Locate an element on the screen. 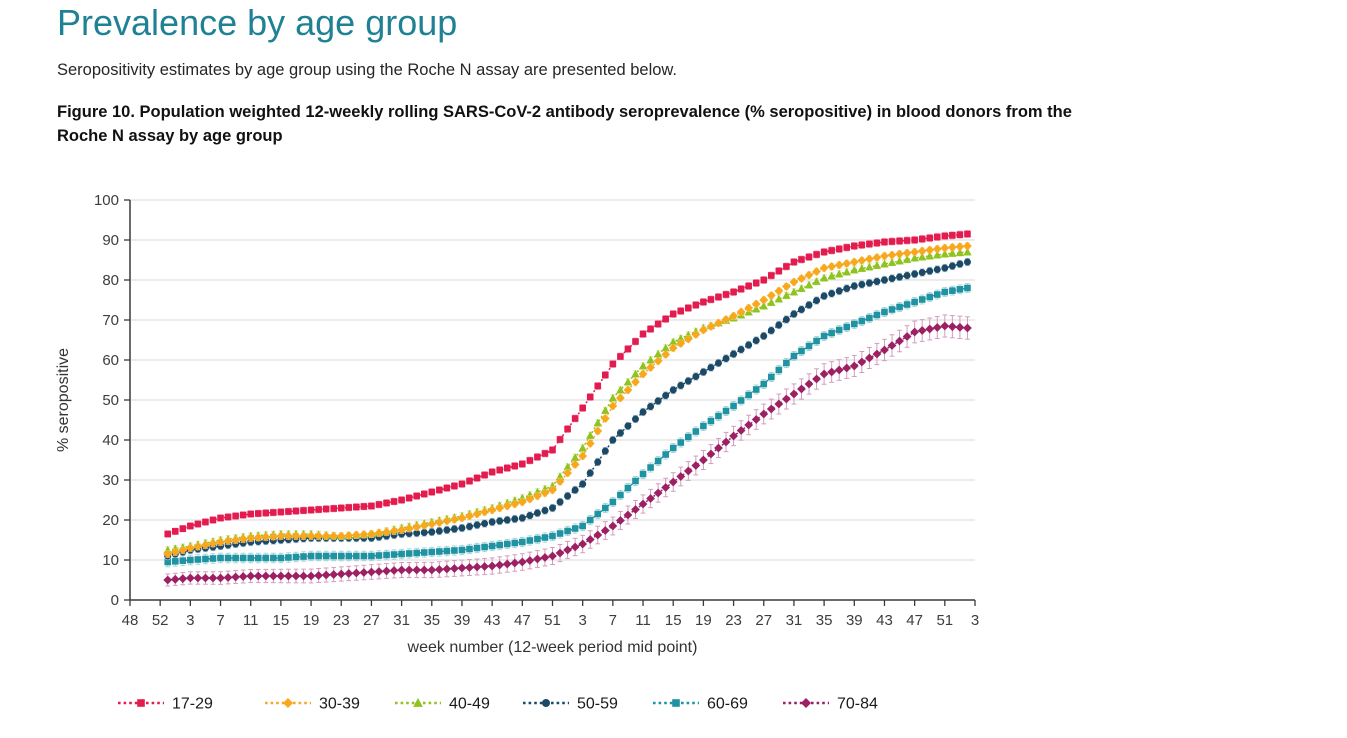 This screenshot has width=1347, height=738. legend-item-70-84: 70-84 is located at coordinates (830, 704).